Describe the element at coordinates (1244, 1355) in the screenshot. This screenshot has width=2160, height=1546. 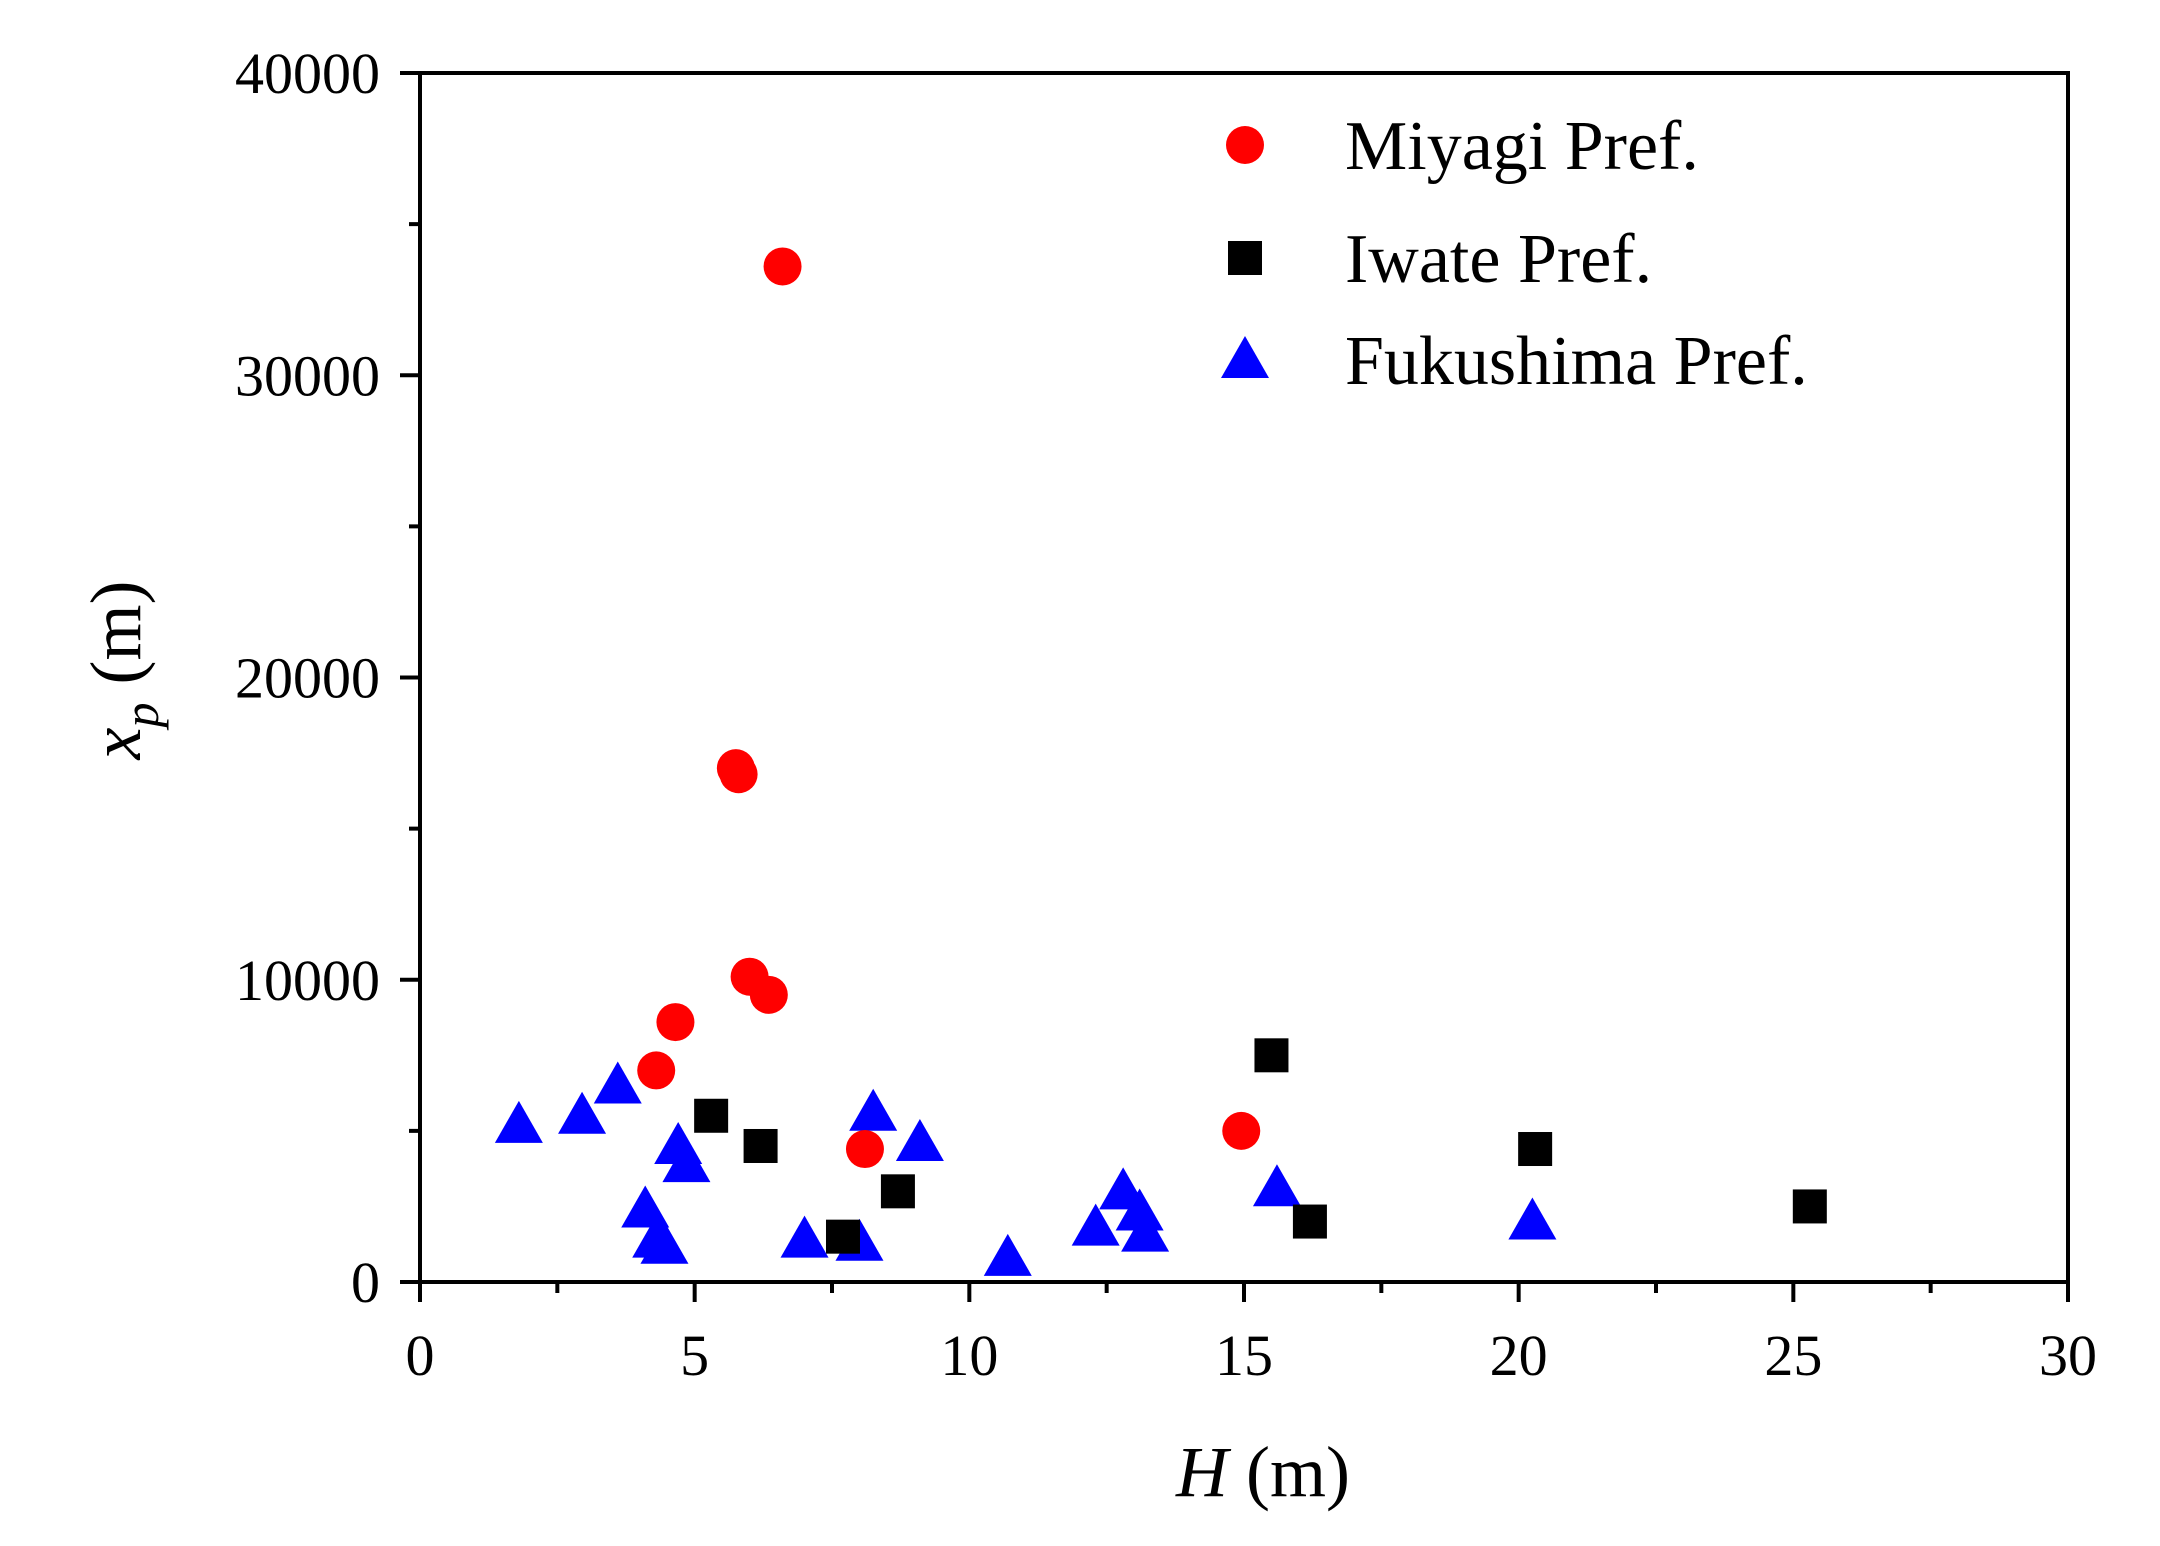
I see `x-tick-label: 15` at that location.